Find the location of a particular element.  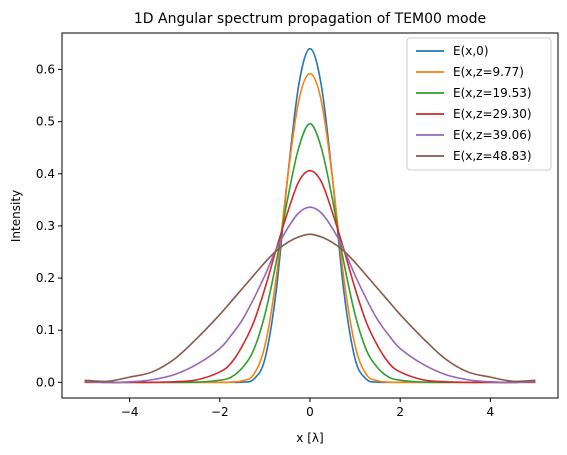

y-axis-ticks: 0.0 0.1 0.2 0.3 0.4 0.5 0.6 is located at coordinates (49, 226).